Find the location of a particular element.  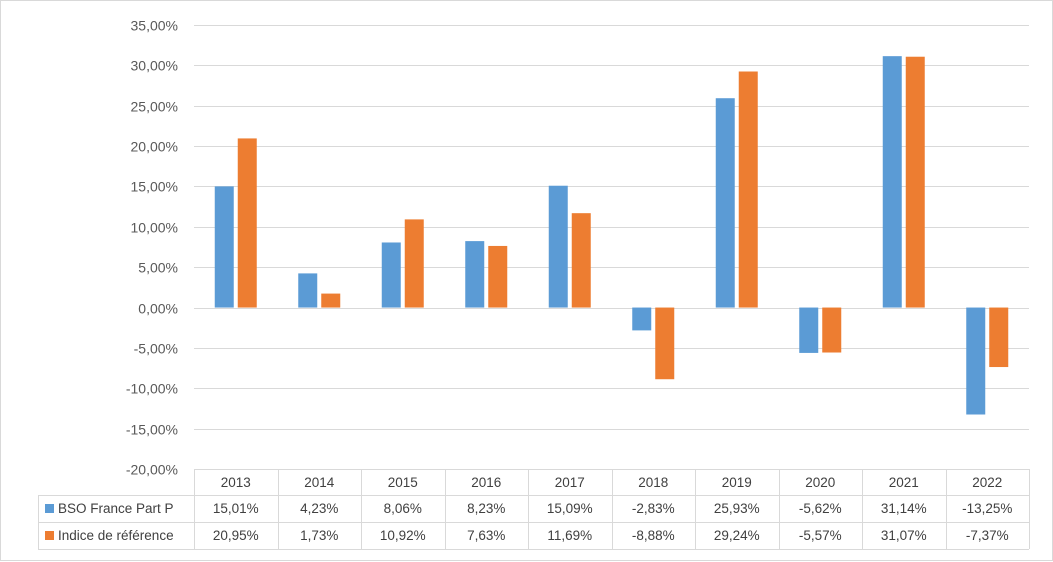

bar-indice-de-reference-2013 is located at coordinates (247, 223).